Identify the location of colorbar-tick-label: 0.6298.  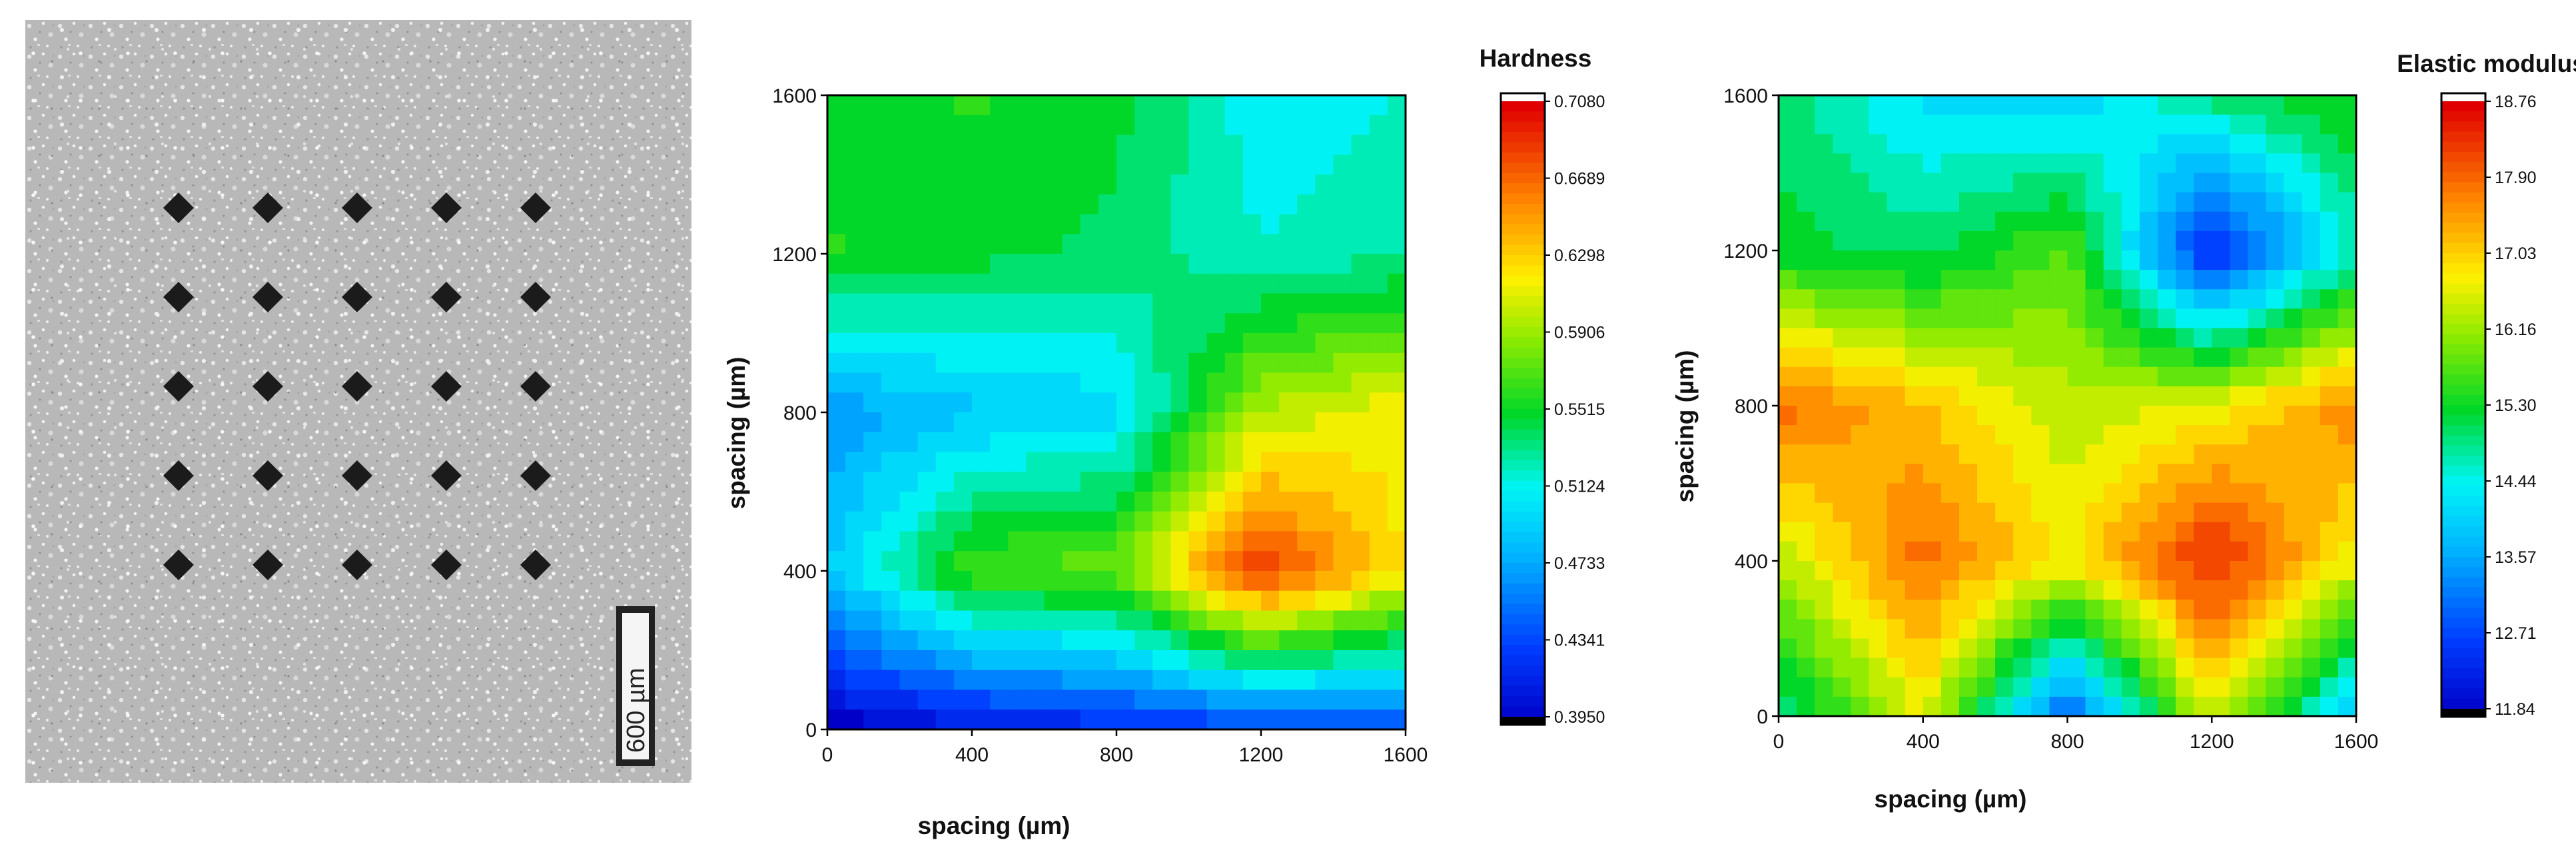
(1580, 255).